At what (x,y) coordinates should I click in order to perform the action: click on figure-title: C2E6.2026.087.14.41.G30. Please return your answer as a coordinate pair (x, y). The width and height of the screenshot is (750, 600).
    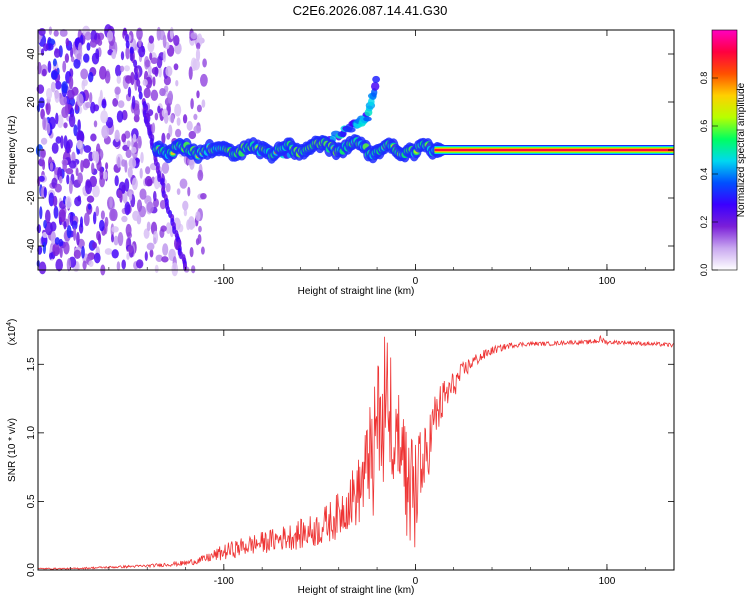
    Looking at the image, I should click on (370, 10).